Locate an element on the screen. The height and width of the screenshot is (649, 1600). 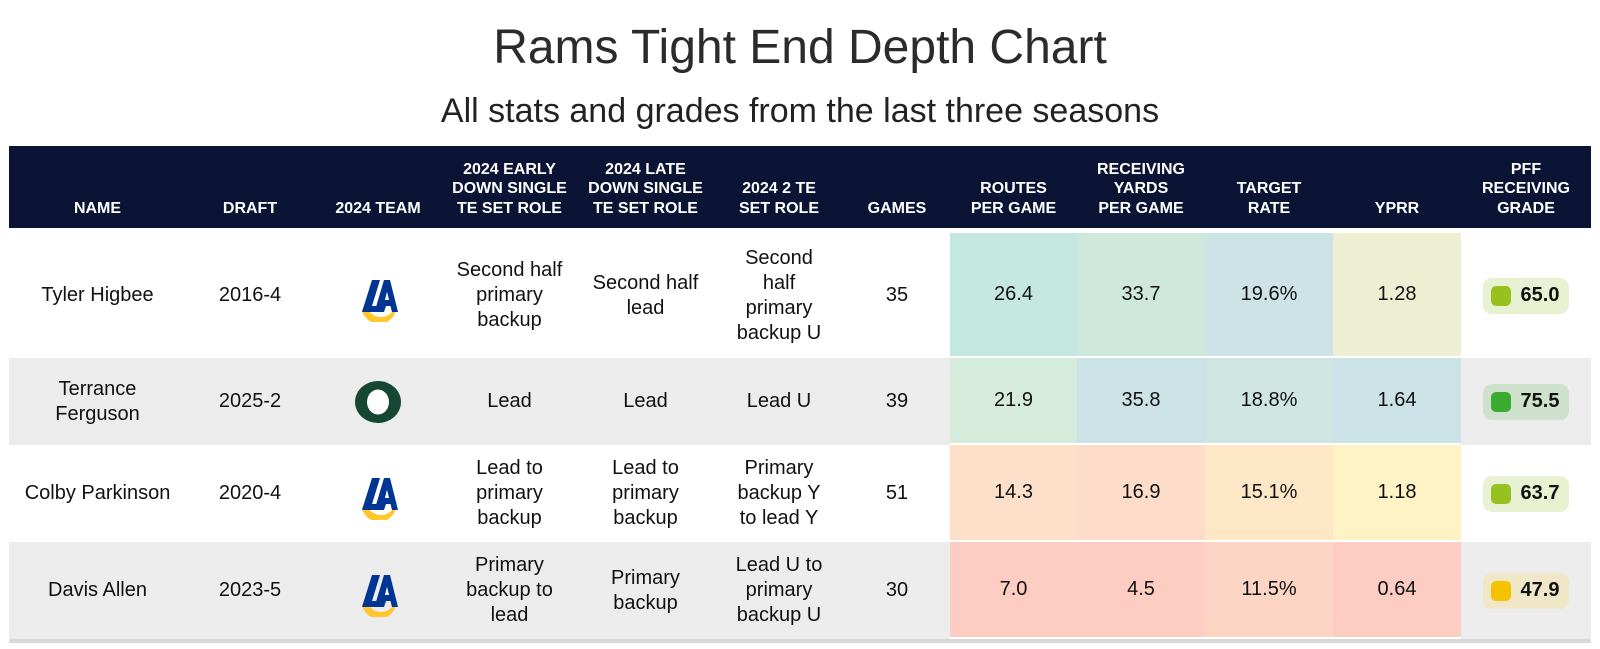
pff-grade-cell: 63.7 is located at coordinates (1526, 493).